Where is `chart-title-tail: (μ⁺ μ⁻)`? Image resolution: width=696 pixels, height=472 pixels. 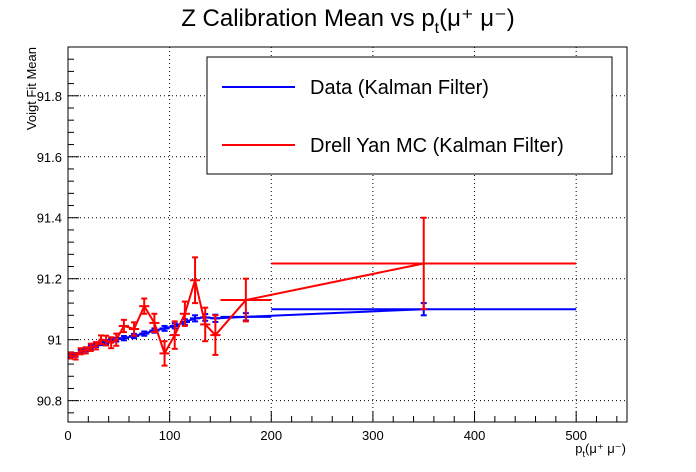 chart-title-tail: (μ⁺ μ⁻) is located at coordinates (477, 18).